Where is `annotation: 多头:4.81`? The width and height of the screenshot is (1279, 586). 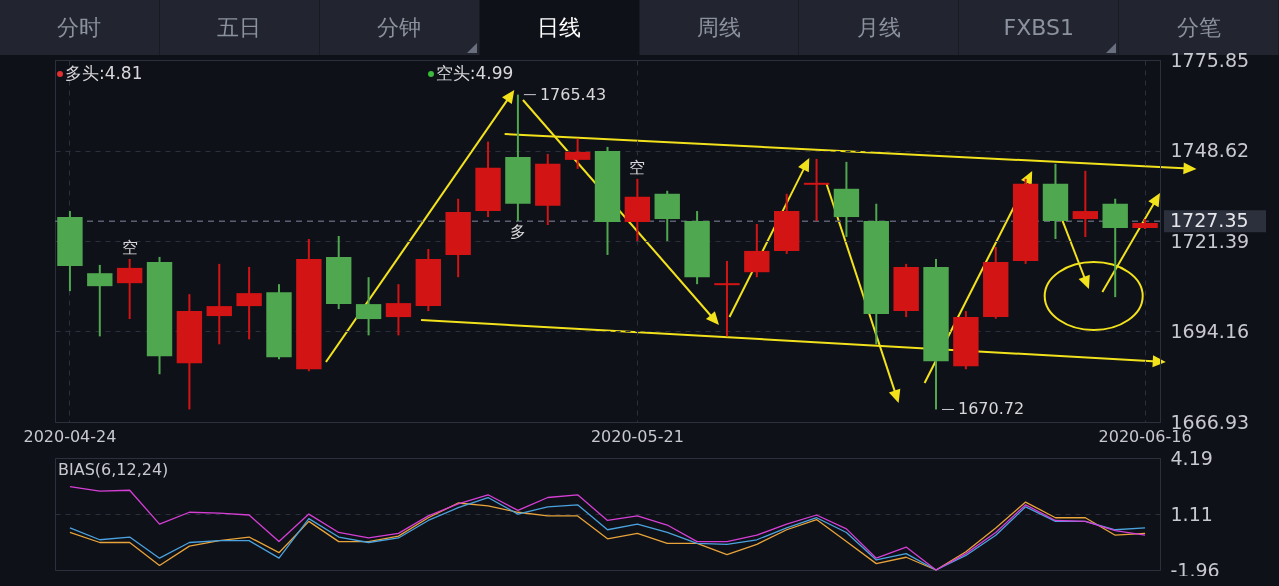
annotation: 多头:4.81 is located at coordinates (103, 73).